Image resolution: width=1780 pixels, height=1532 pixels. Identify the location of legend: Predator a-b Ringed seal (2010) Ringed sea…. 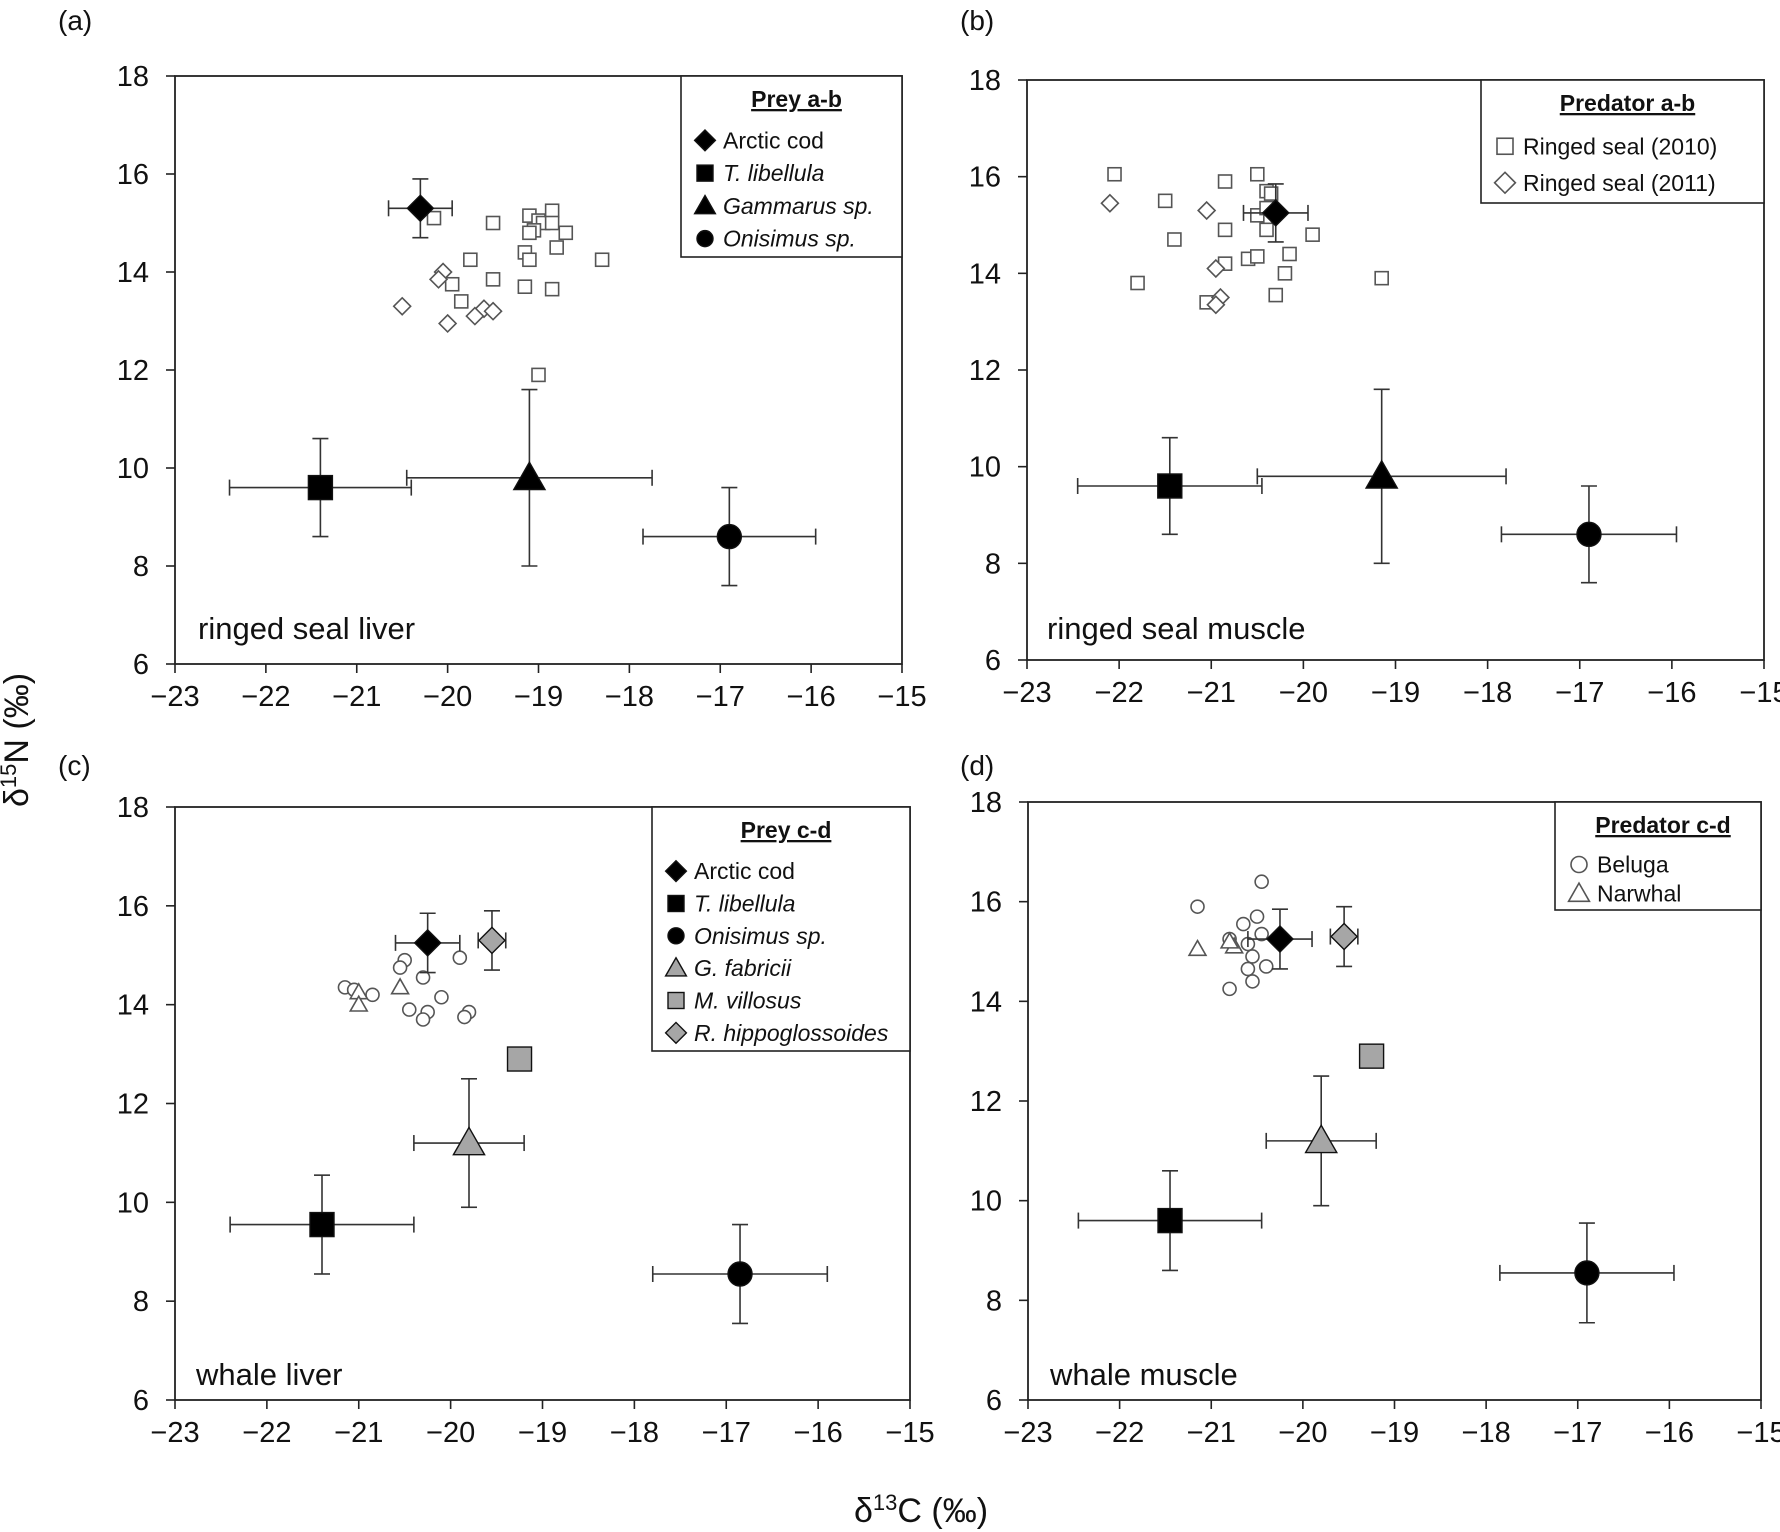
(1622, 141).